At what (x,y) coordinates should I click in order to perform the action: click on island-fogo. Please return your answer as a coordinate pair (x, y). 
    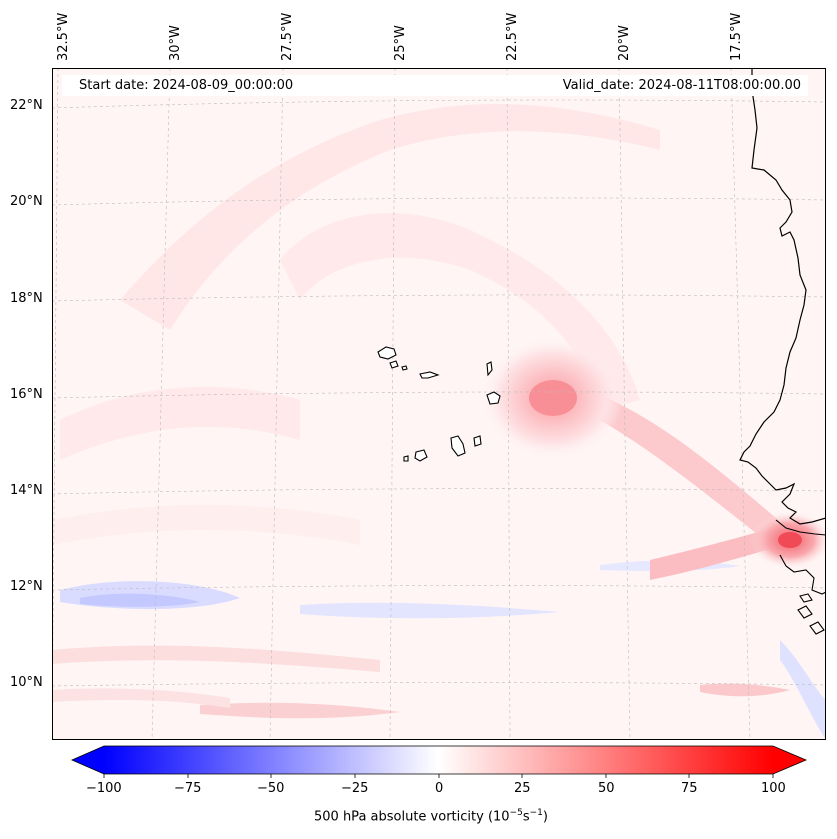
    Looking at the image, I should click on (421, 455).